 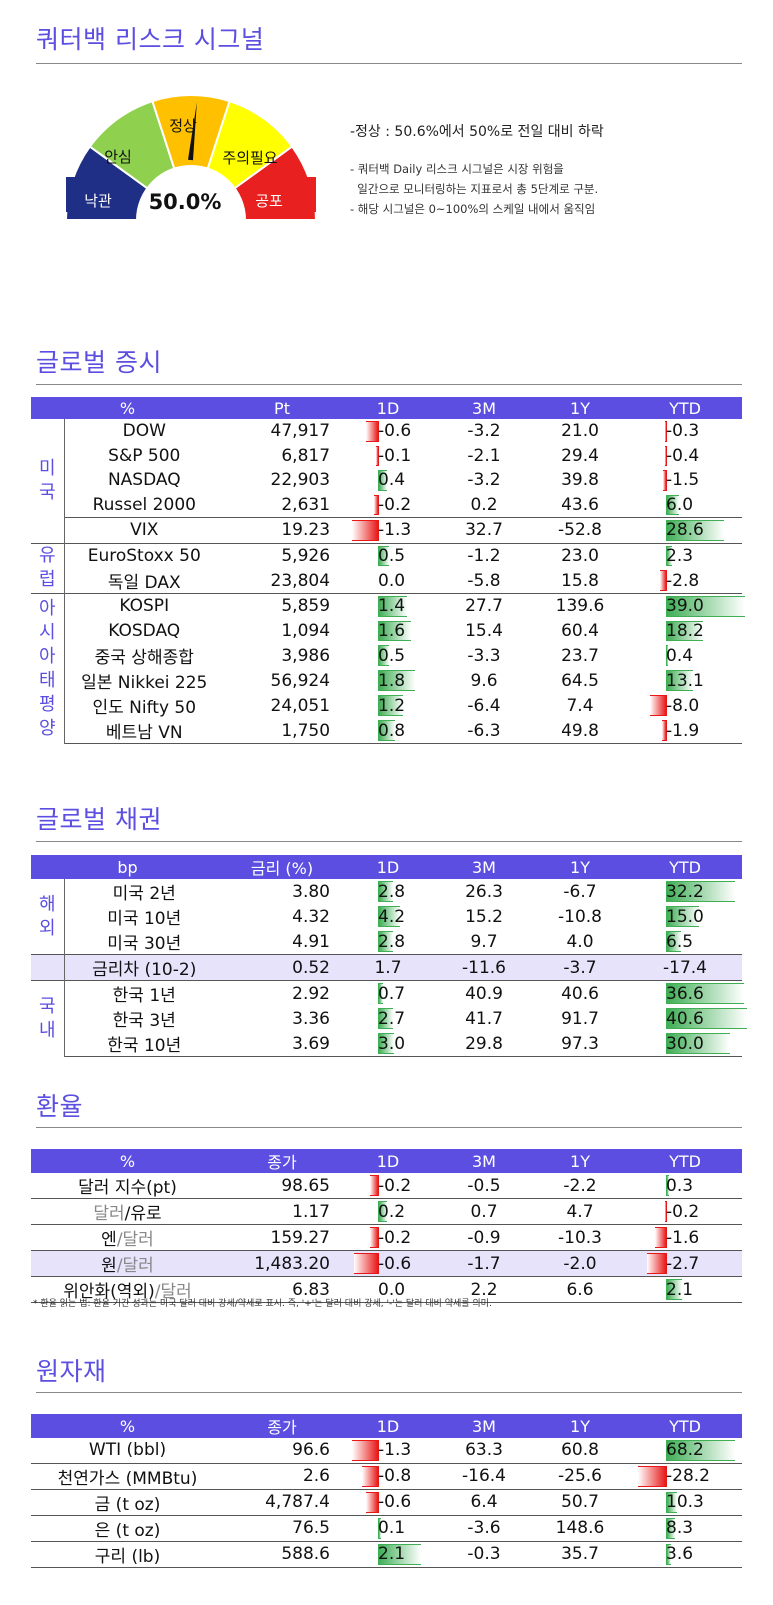 I want to click on price-cell: 2,631, so click(x=306, y=504).